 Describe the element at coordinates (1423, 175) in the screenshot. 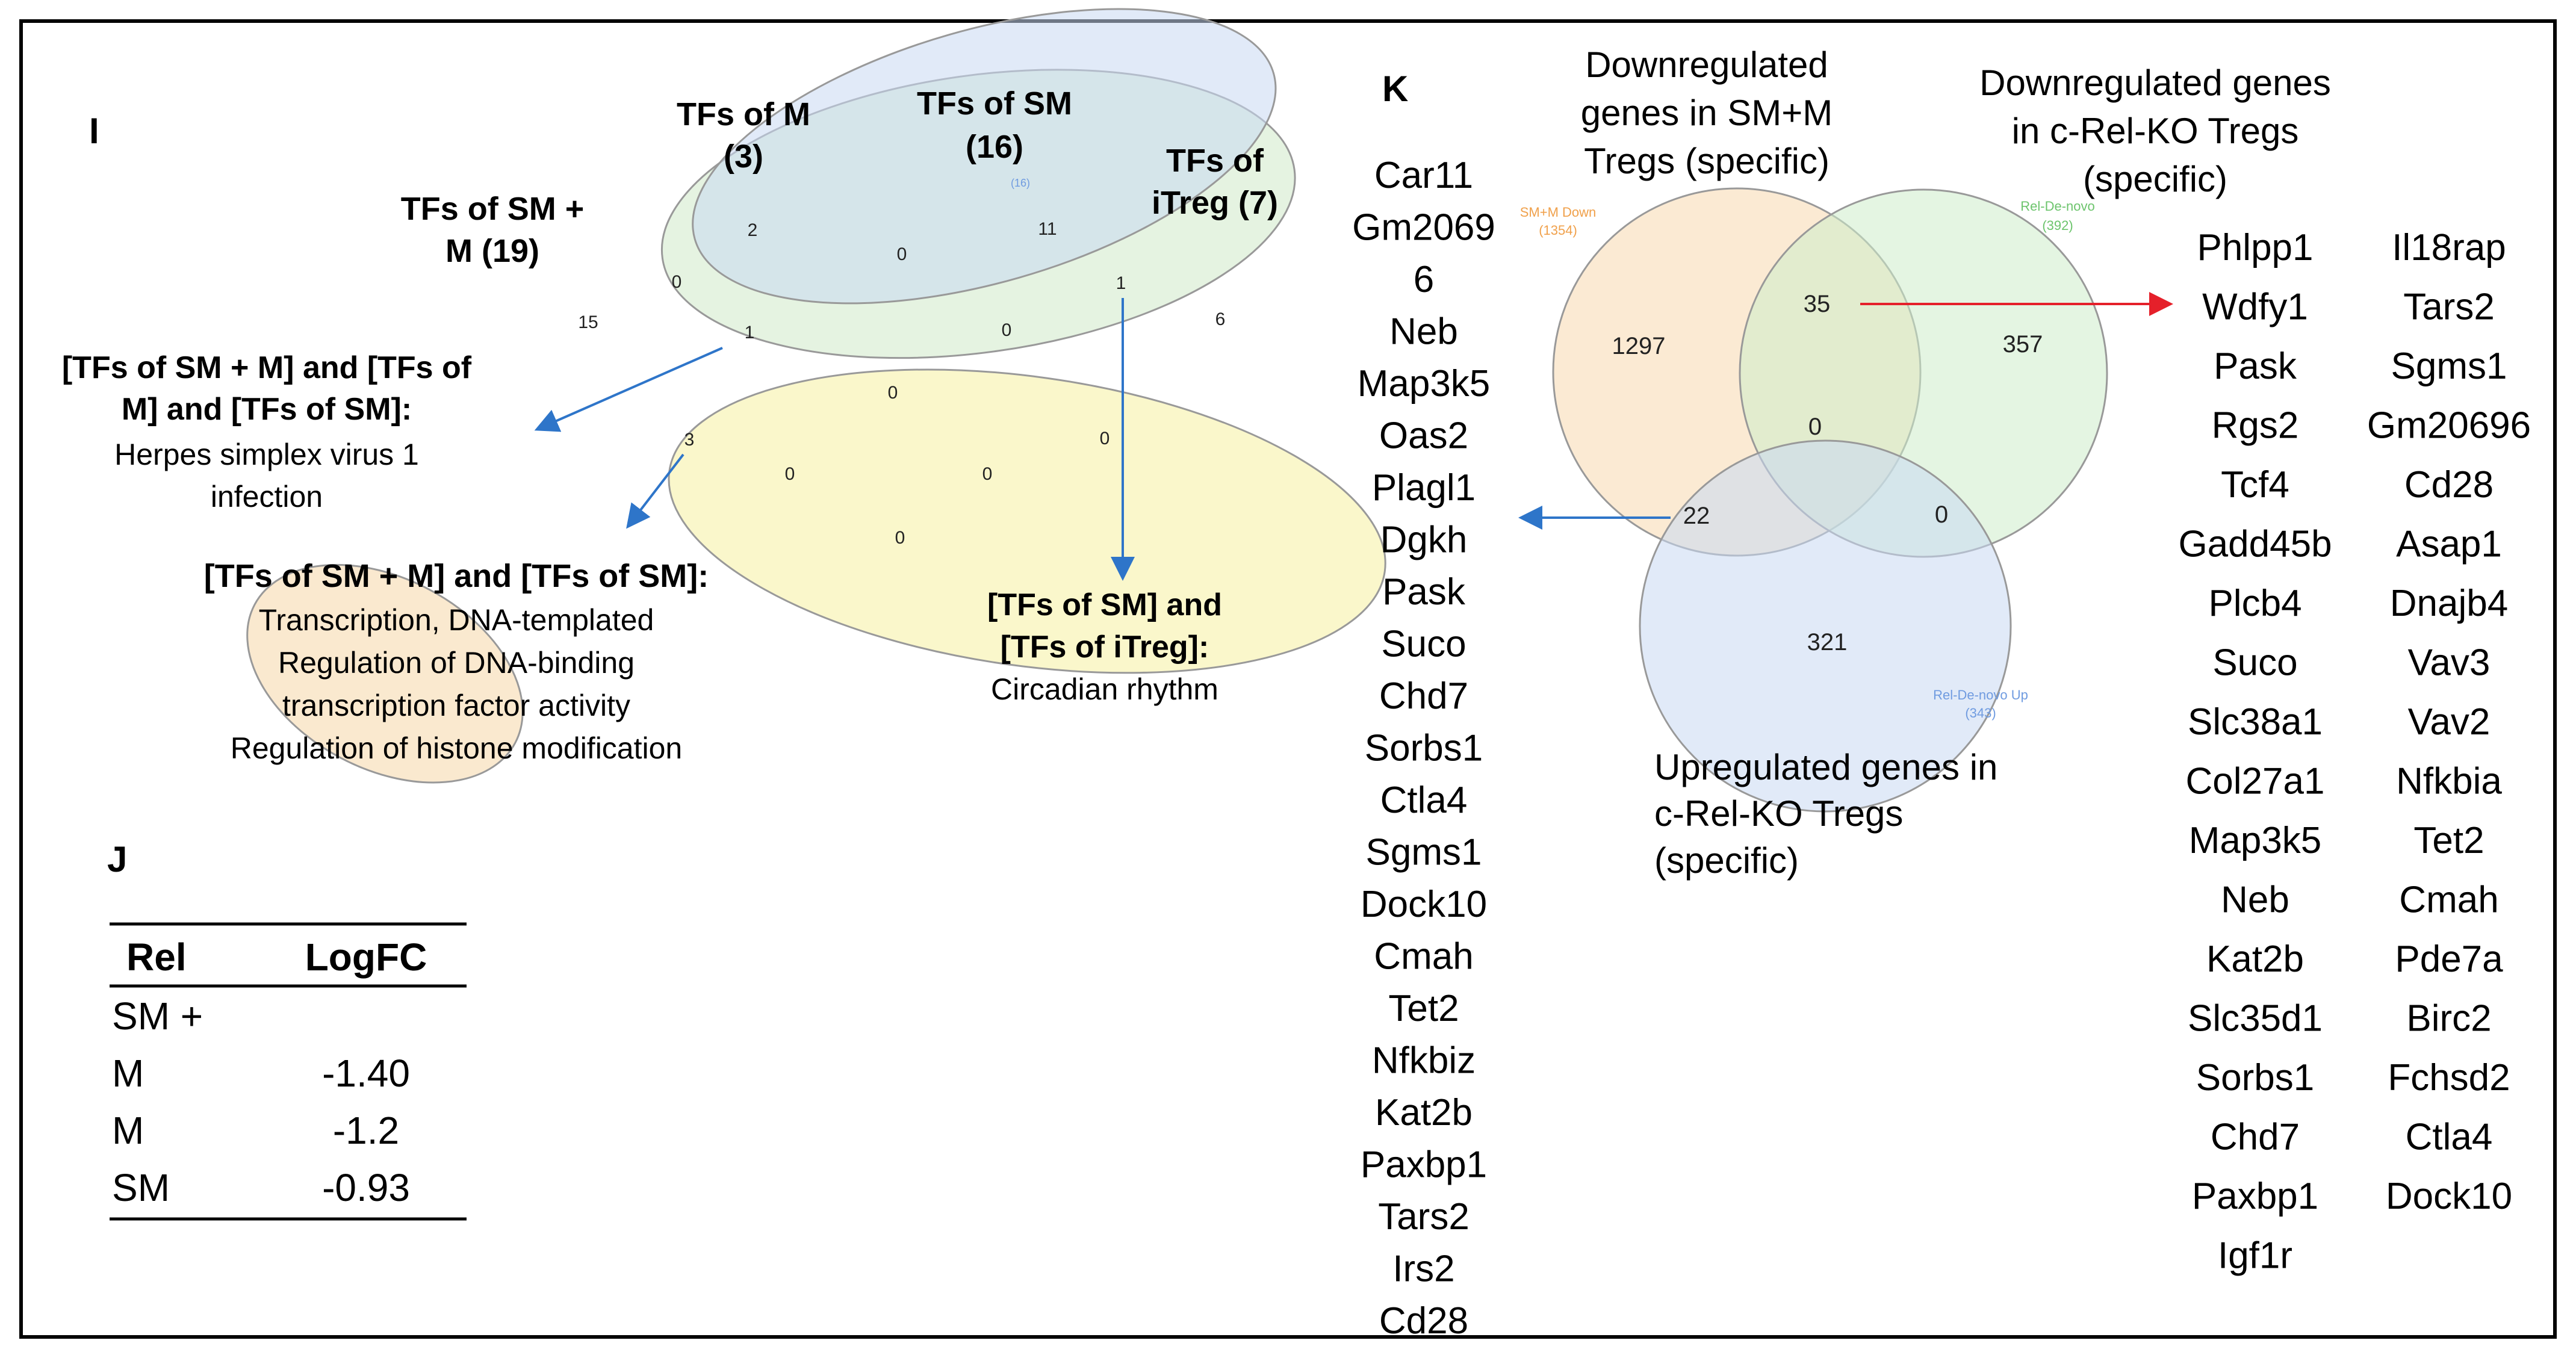

I see `gene-name: Car11` at that location.